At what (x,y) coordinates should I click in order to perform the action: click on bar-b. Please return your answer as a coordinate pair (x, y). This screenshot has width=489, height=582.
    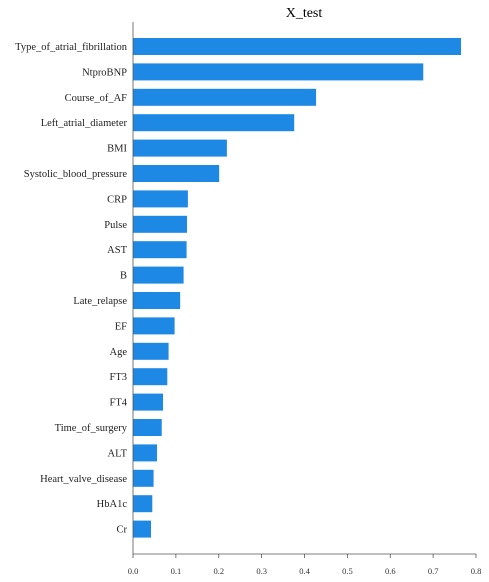
    Looking at the image, I should click on (158, 275).